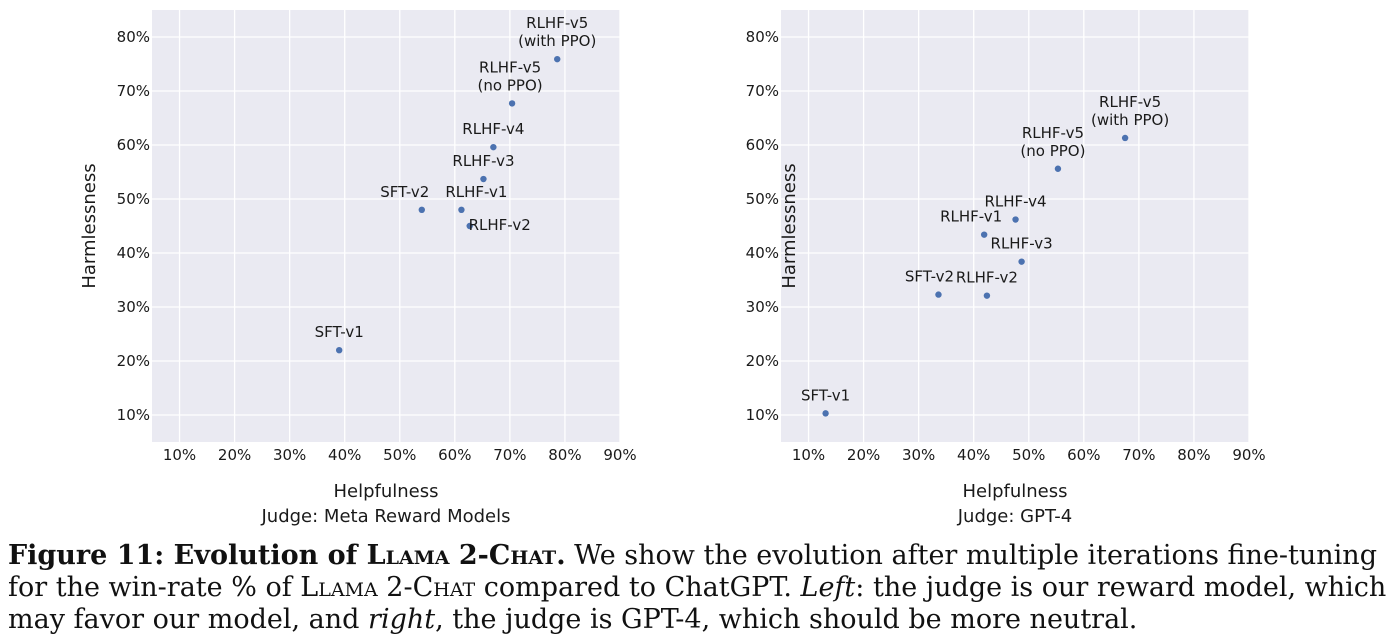 The width and height of the screenshot is (1400, 644). What do you see at coordinates (1015, 516) in the screenshot?
I see `x-axis-sublabel: Judge: GPT-4` at bounding box center [1015, 516].